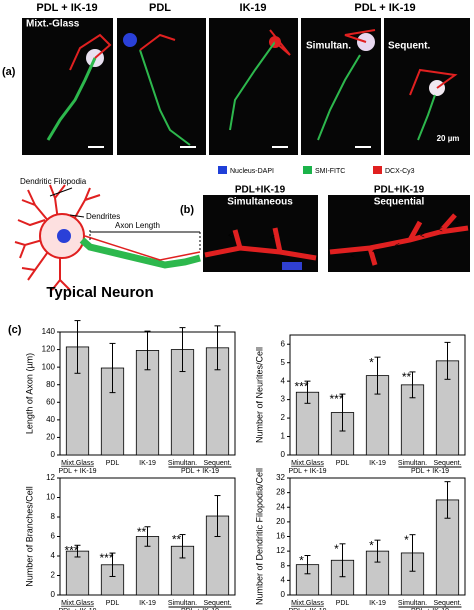  What do you see at coordinates (259, 536) in the screenshot?
I see `y-axis-label: Number of Dendritic Filopodia/Cell` at bounding box center [259, 536].